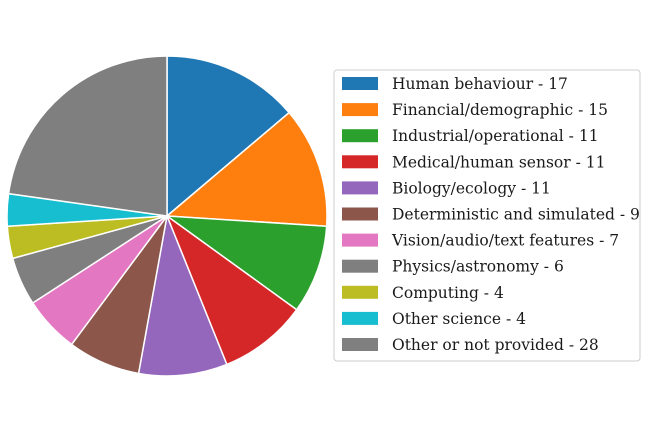 The image size is (647, 432). Describe the element at coordinates (448, 293) in the screenshot. I see `legend-label-9: Computing - 4` at that location.